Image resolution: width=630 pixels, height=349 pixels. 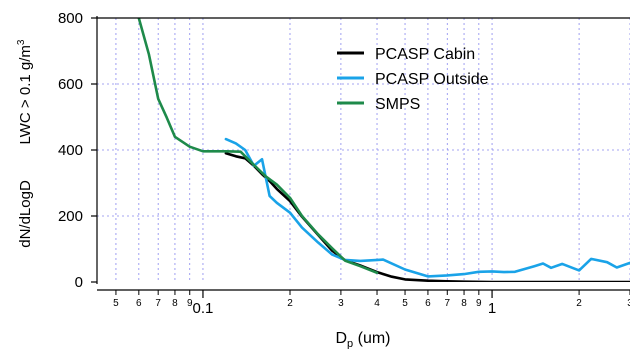 I want to click on legend: PCASP Cabin PCASP Outside SMPS, so click(x=413, y=79).